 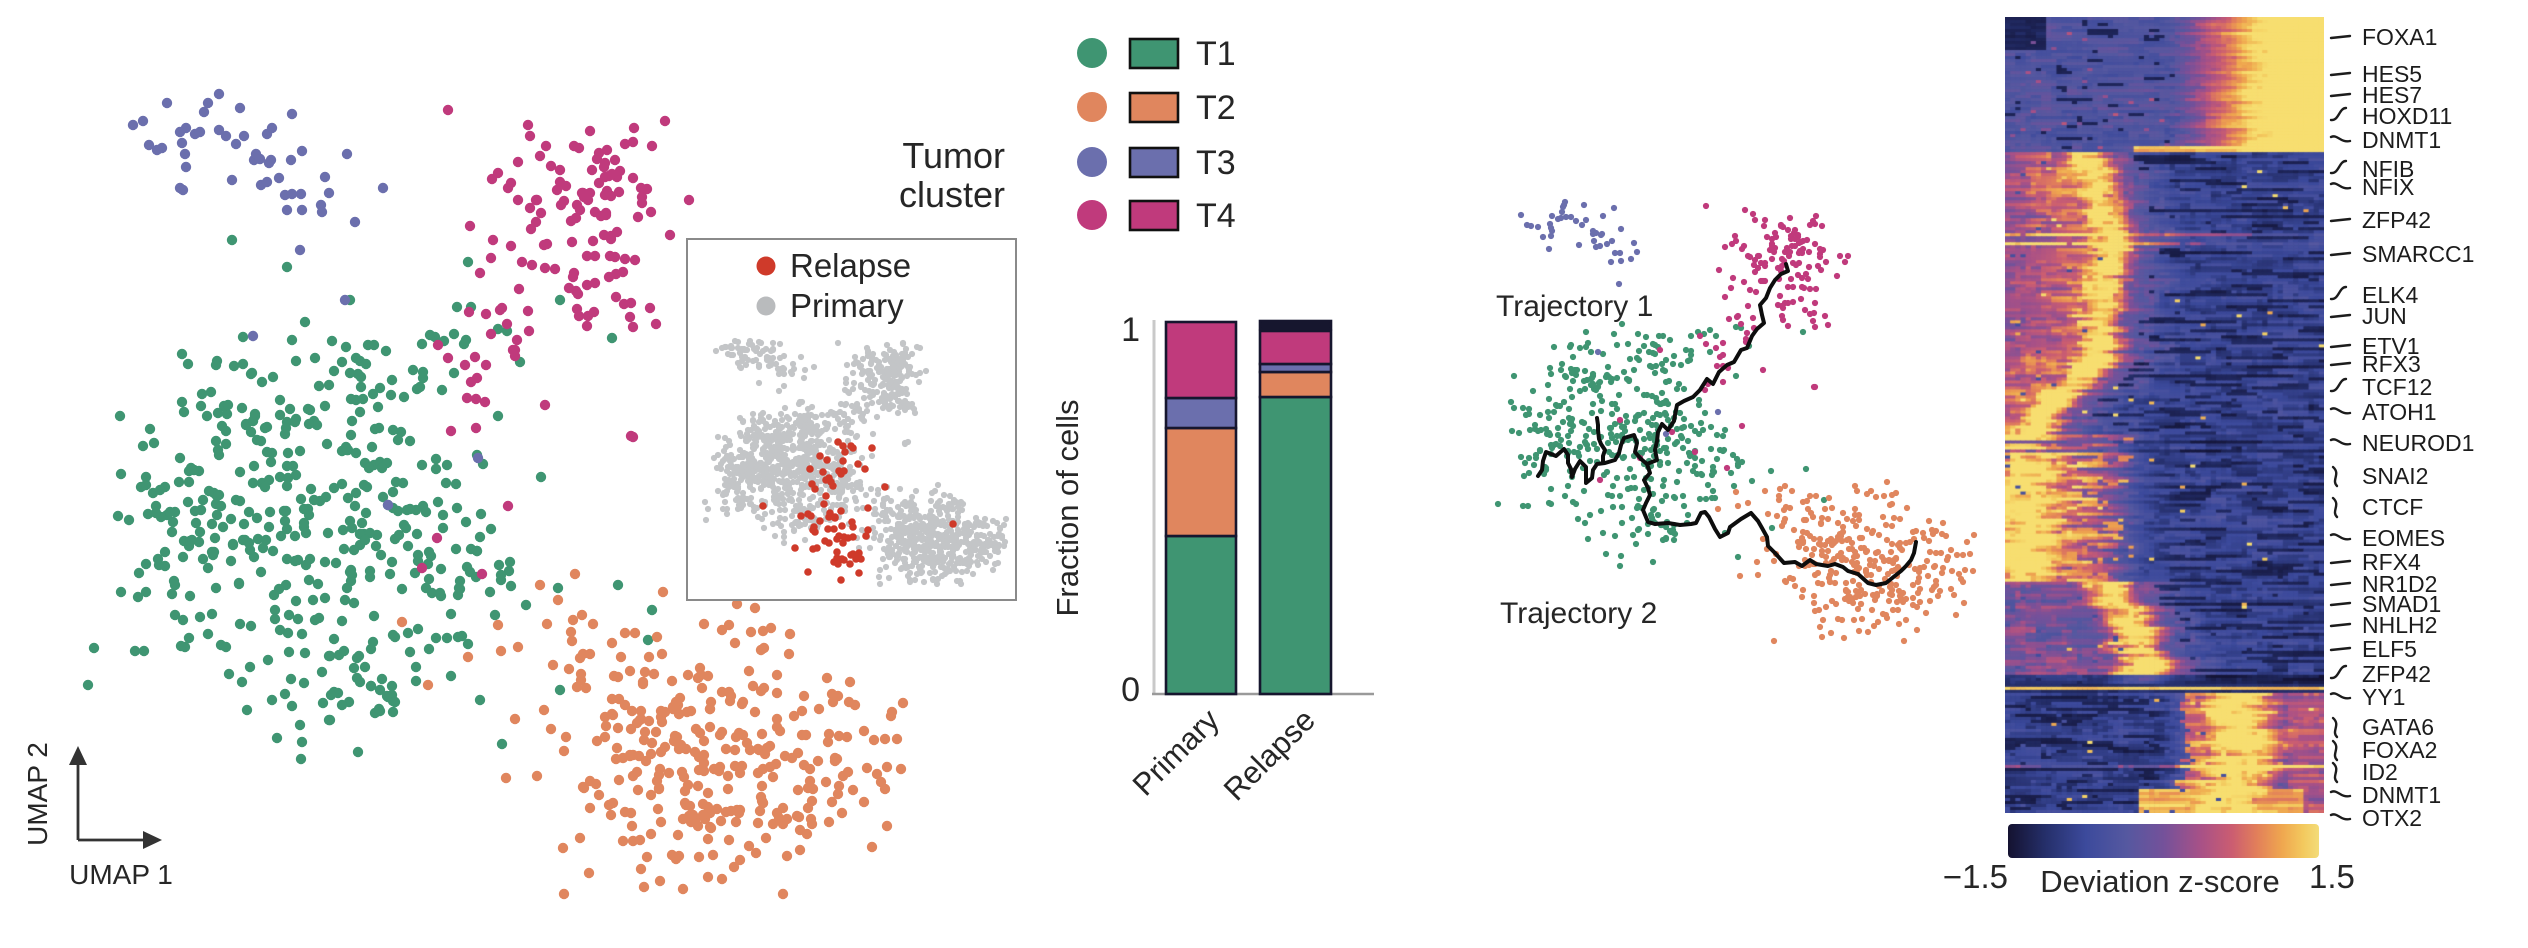 What do you see at coordinates (1067, 507) in the screenshot?
I see `svg-text: Fraction of cells` at bounding box center [1067, 507].